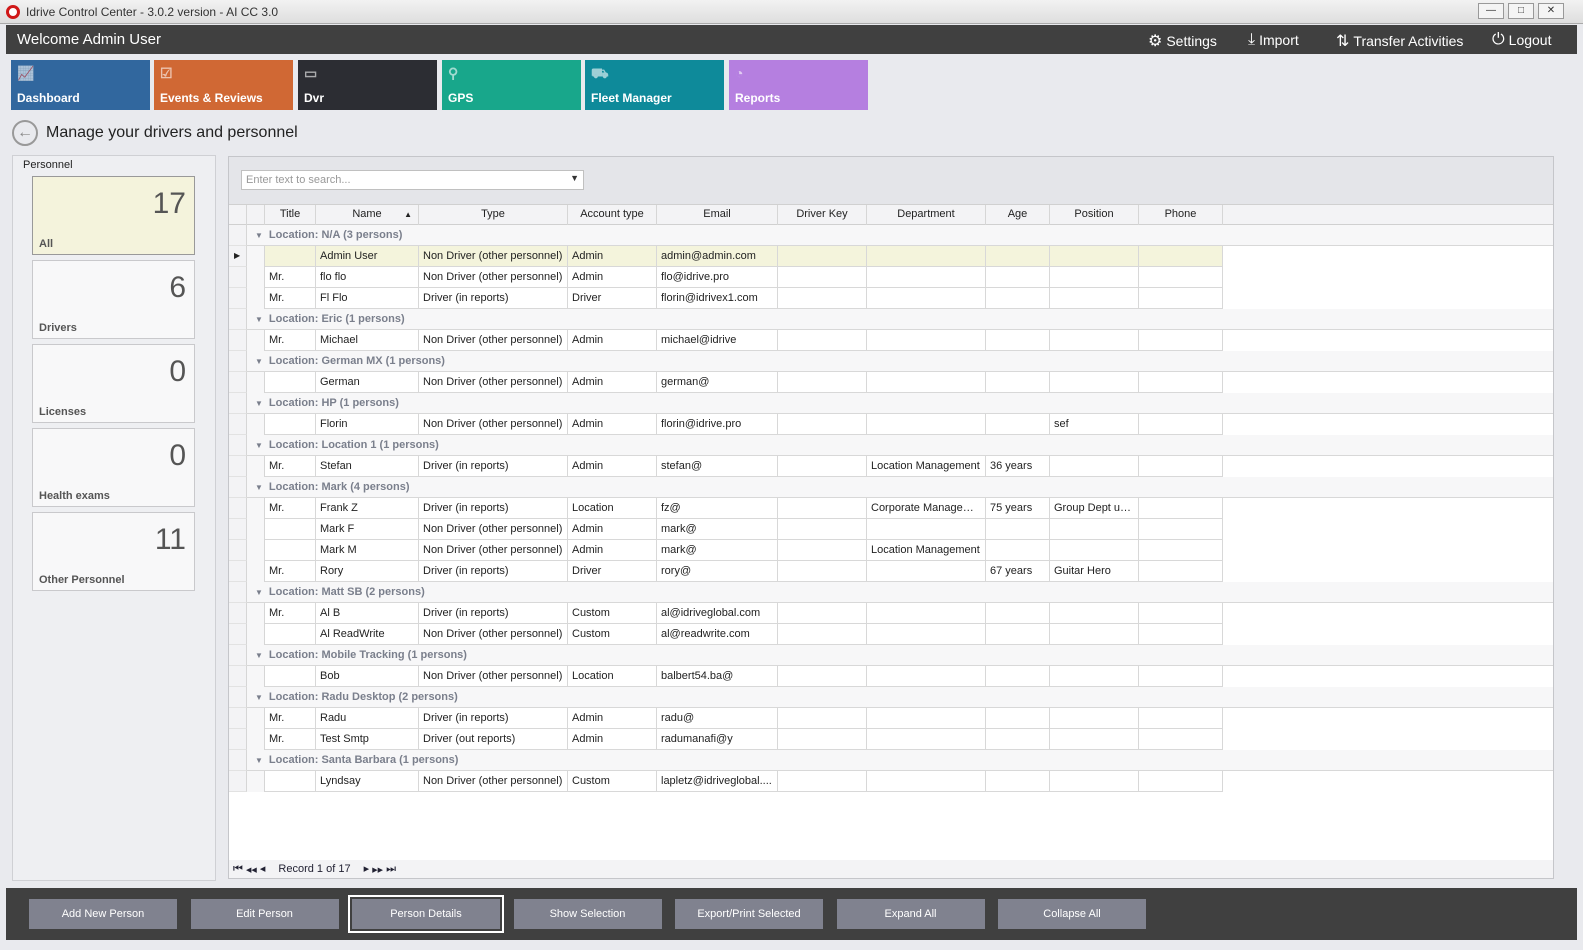 The height and width of the screenshot is (950, 1583). Describe the element at coordinates (891, 445) in the screenshot. I see `group-row: ▼ Location: Location 1 (1 persons)` at that location.